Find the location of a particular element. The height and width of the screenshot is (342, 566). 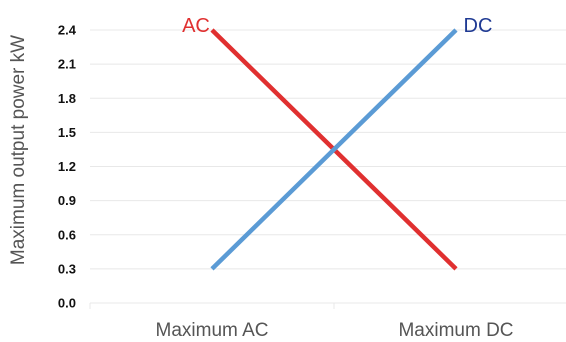

y-tick-label: 0.6 is located at coordinates (67, 234).